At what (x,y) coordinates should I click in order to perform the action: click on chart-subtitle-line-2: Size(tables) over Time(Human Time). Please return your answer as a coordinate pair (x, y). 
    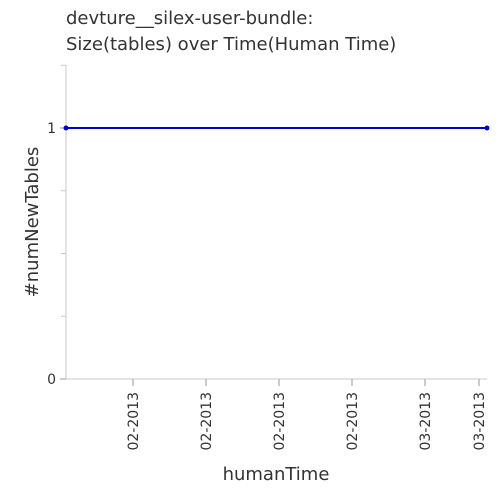
    Looking at the image, I should click on (231, 44).